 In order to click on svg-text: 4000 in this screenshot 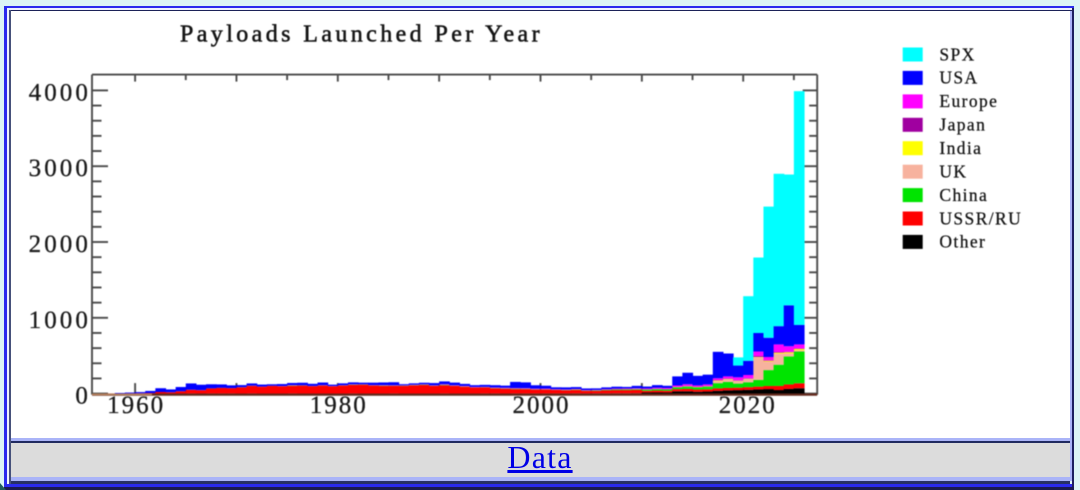, I will do `click(60, 92)`.